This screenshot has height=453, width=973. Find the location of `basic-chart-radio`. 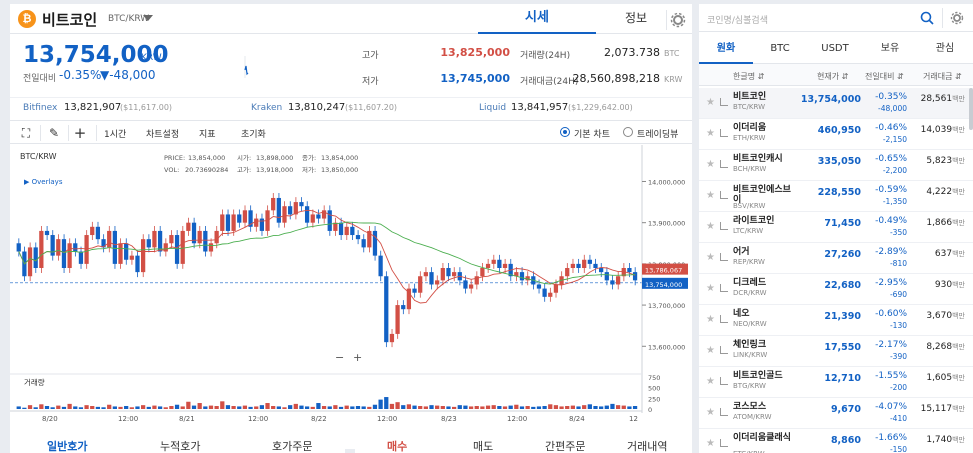

basic-chart-radio is located at coordinates (565, 132).